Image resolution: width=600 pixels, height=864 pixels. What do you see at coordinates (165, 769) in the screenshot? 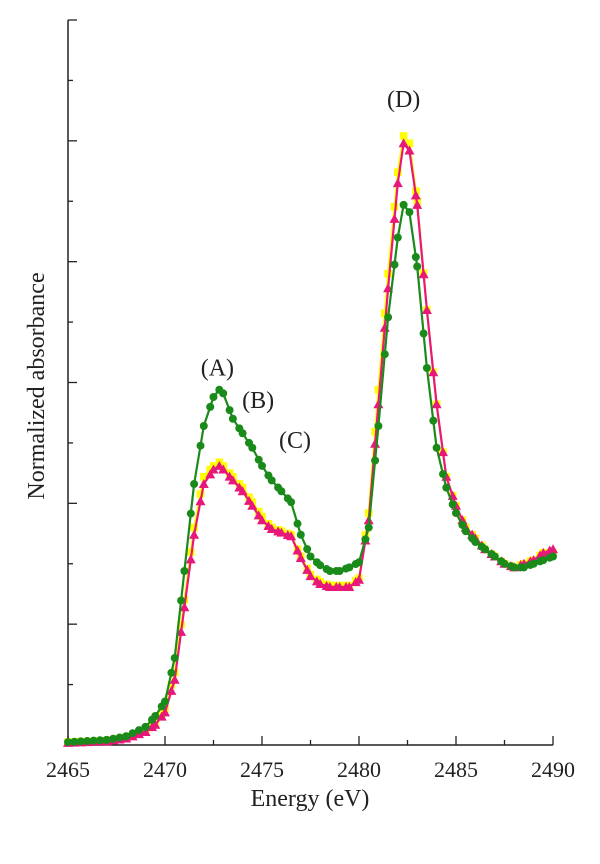
I see `x-tick-label: 2470` at bounding box center [165, 769].